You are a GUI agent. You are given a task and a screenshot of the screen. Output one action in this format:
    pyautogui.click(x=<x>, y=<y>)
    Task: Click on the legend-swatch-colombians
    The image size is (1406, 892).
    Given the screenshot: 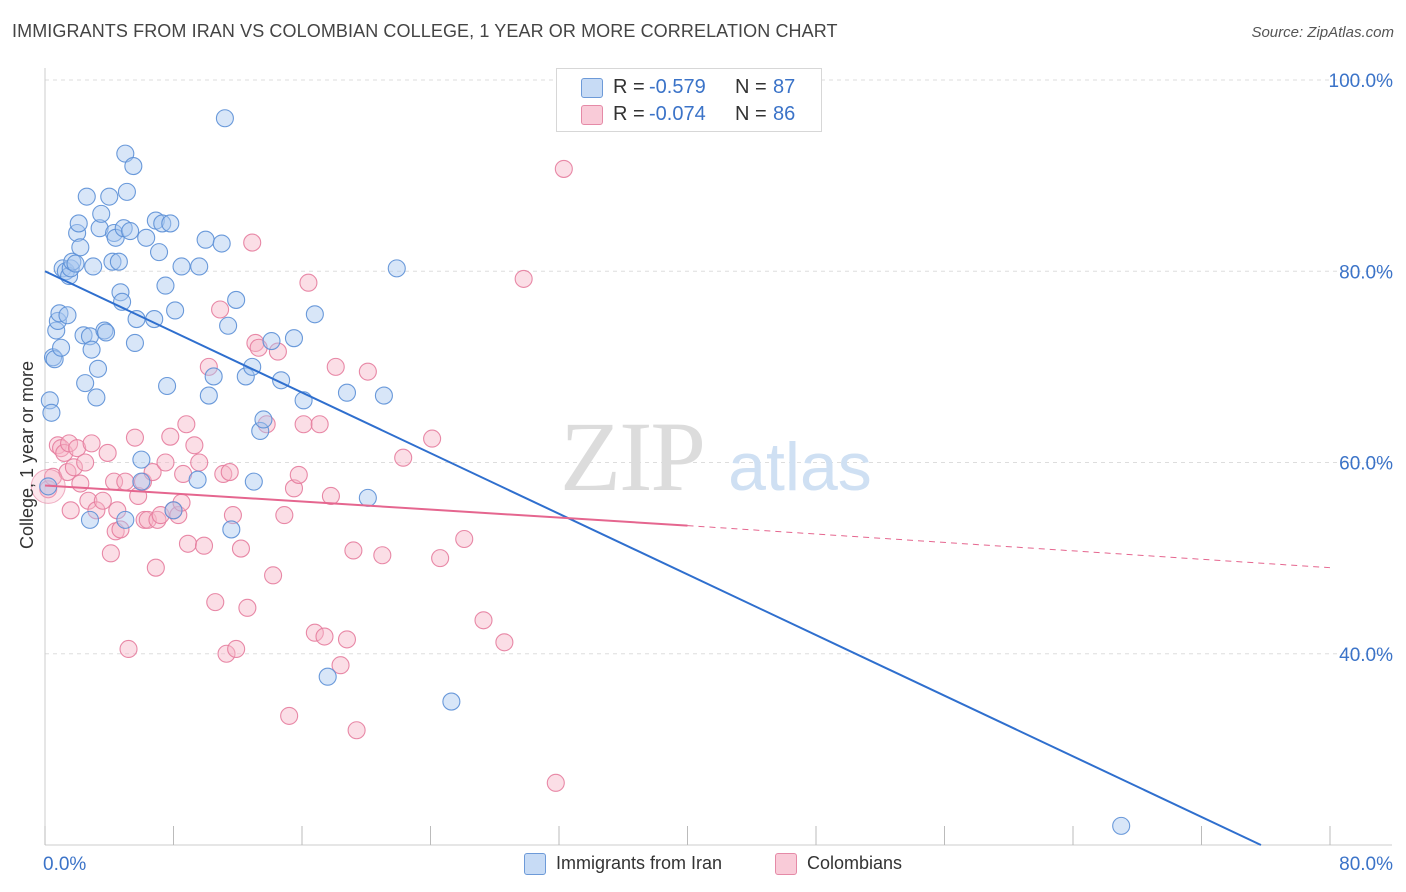 What is the action you would take?
    pyautogui.click(x=592, y=115)
    